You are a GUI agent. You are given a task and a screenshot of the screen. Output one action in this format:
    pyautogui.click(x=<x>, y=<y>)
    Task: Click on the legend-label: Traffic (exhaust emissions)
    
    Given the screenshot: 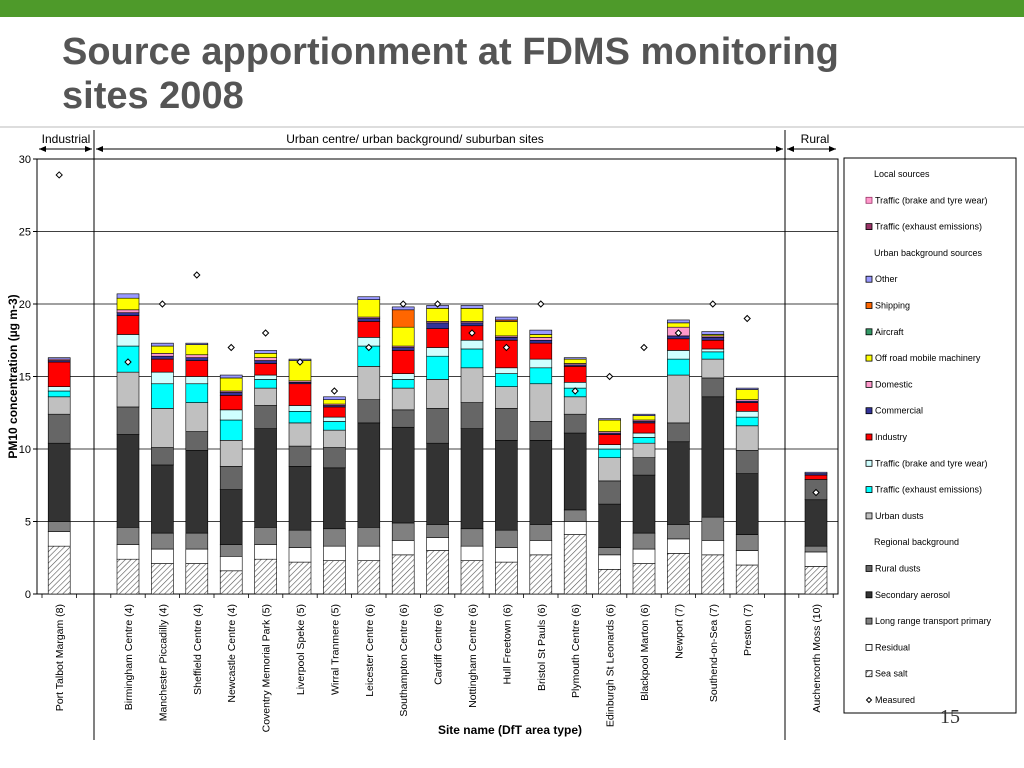 What is the action you would take?
    pyautogui.click(x=928, y=490)
    